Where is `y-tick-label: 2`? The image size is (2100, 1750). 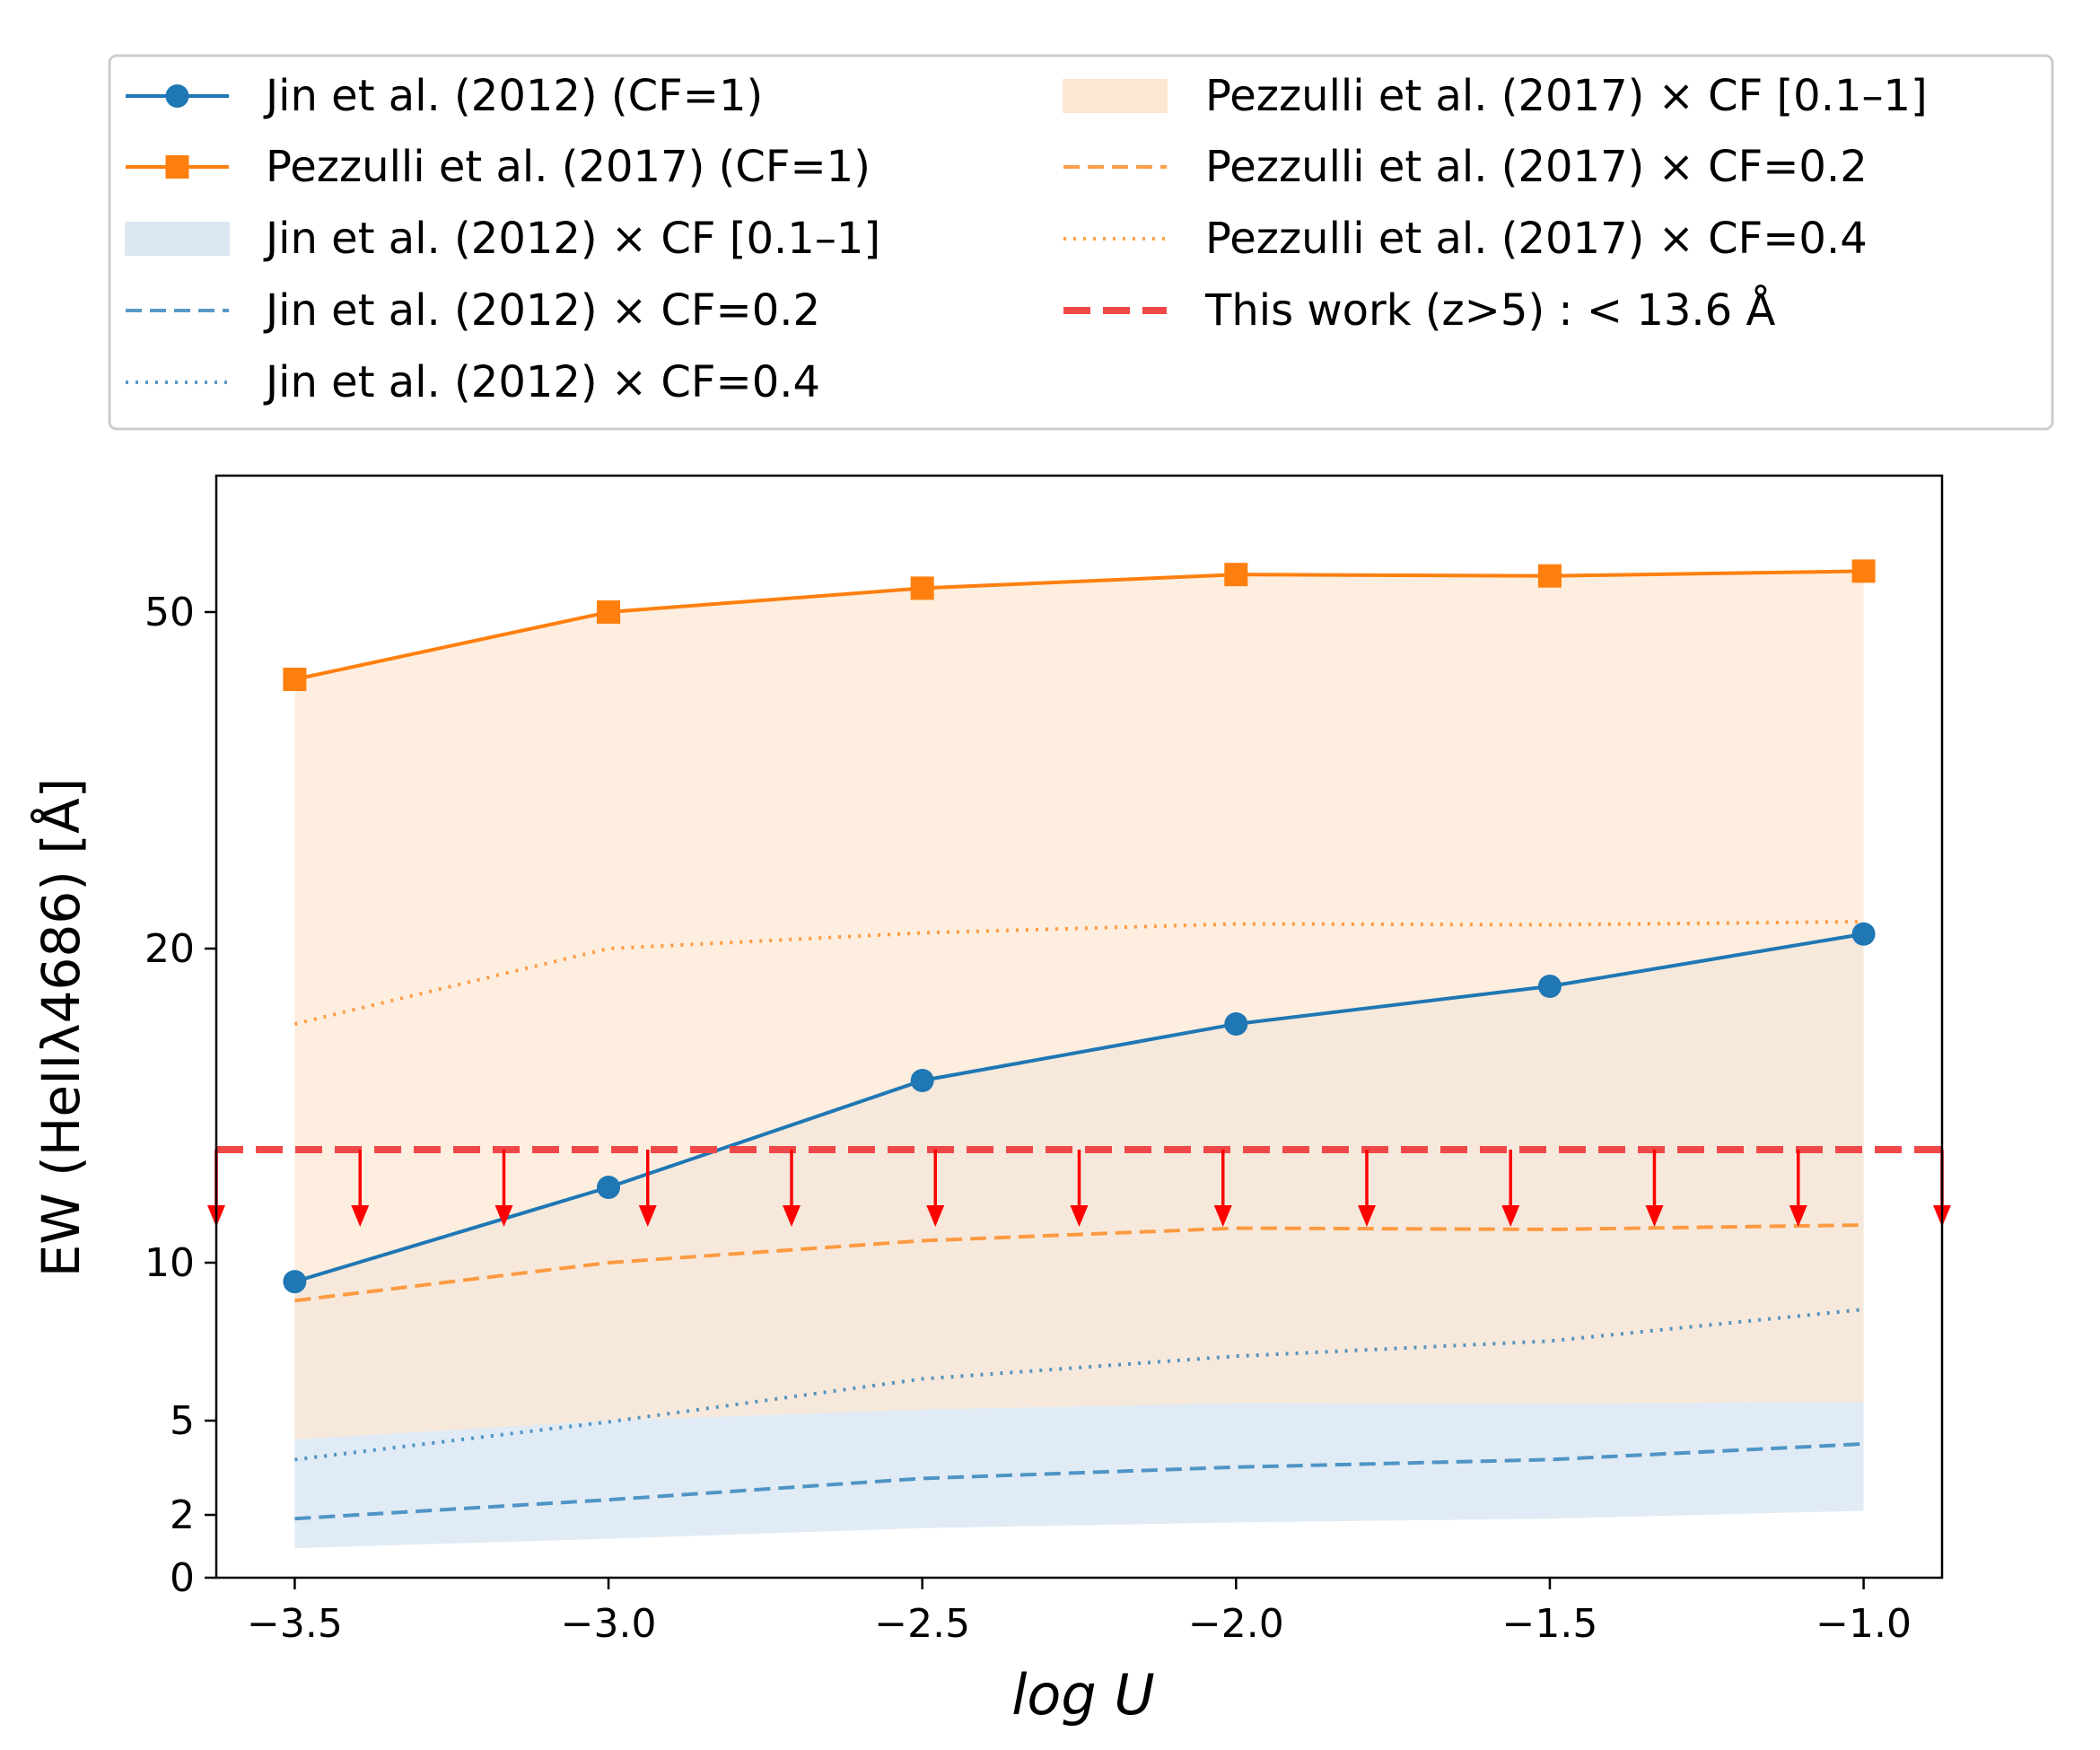 y-tick-label: 2 is located at coordinates (182, 1515).